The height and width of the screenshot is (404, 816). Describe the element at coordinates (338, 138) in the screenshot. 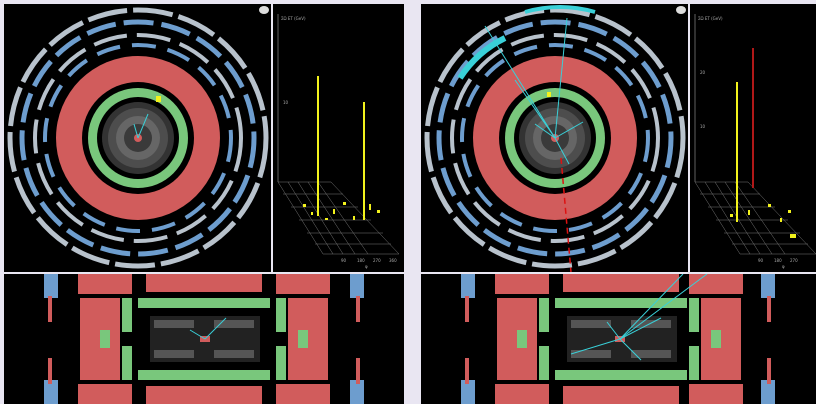

I see `lego-plot: ΣΩ ET (GeV) 10 90 180 270 360 φ` at that location.